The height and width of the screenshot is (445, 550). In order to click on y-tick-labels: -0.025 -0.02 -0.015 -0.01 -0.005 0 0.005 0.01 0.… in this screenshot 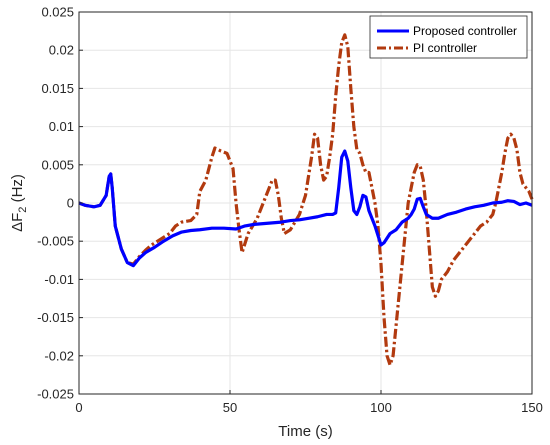, I will do `click(60, 203)`.